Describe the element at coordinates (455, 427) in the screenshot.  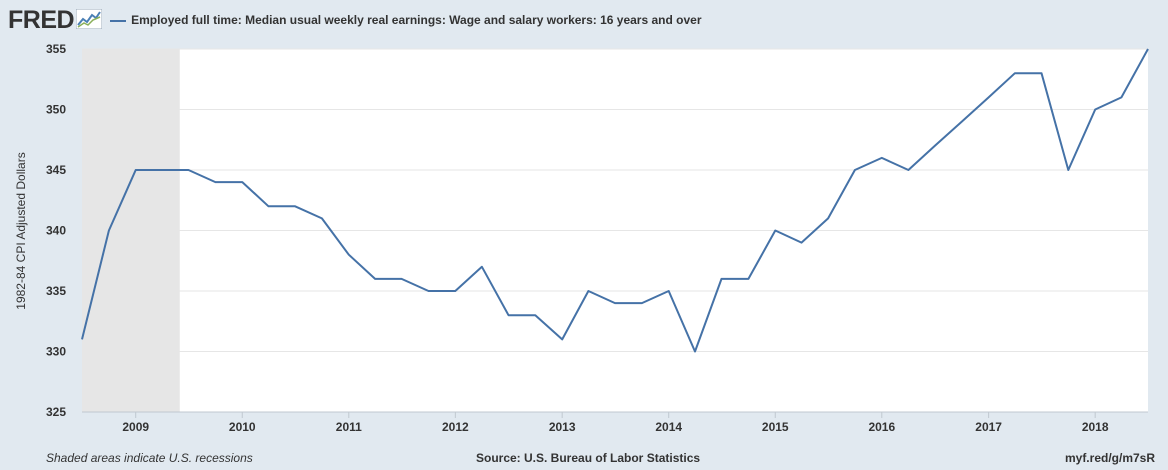
I see `x-tick-label: 2012` at that location.